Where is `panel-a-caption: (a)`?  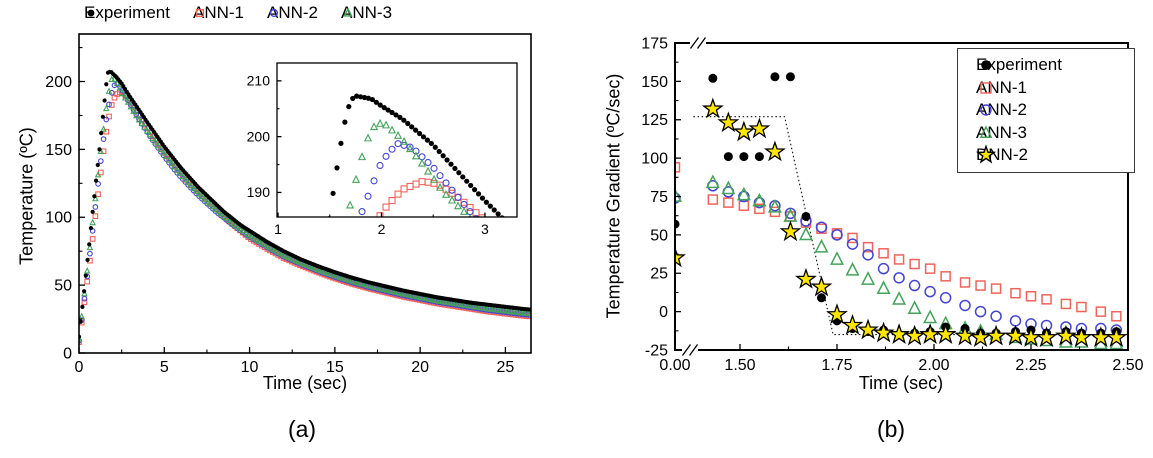 panel-a-caption: (a) is located at coordinates (302, 429).